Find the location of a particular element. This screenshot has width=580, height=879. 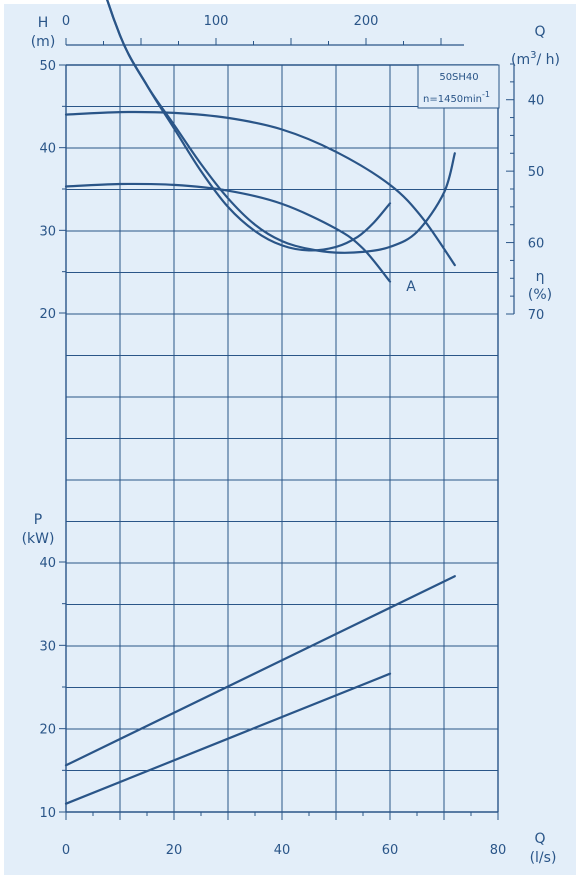

efficiency-tick-label: 40 is located at coordinates (536, 101).